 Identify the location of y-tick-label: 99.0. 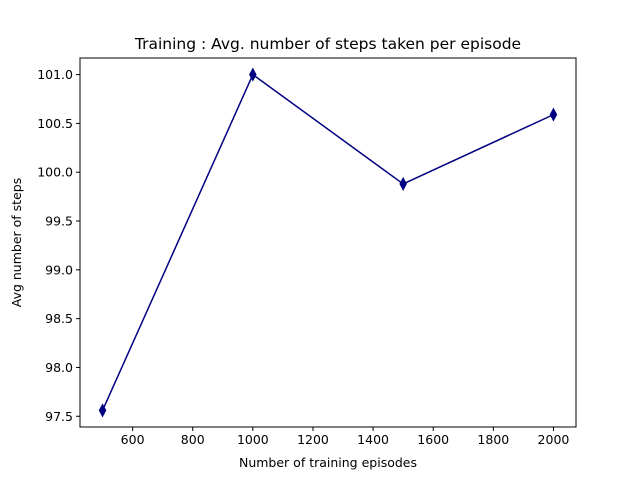
(59, 269).